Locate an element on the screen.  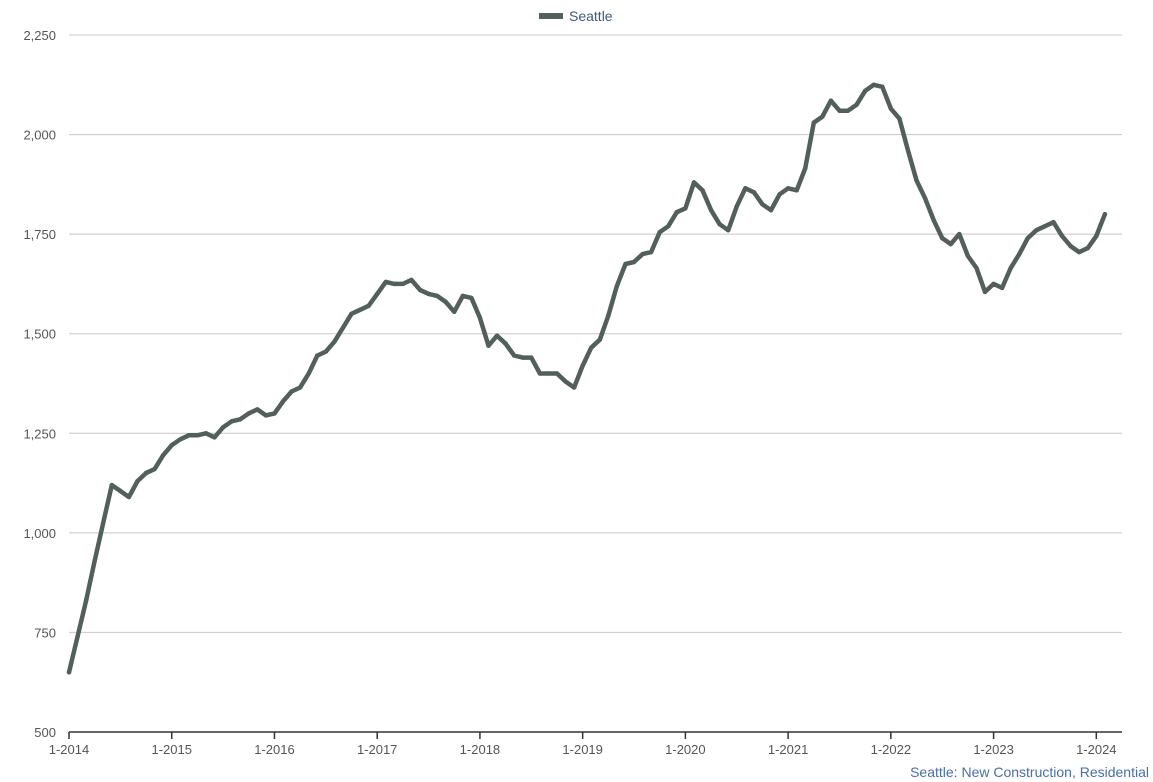
x-tick-label: 1-2017 is located at coordinates (377, 749).